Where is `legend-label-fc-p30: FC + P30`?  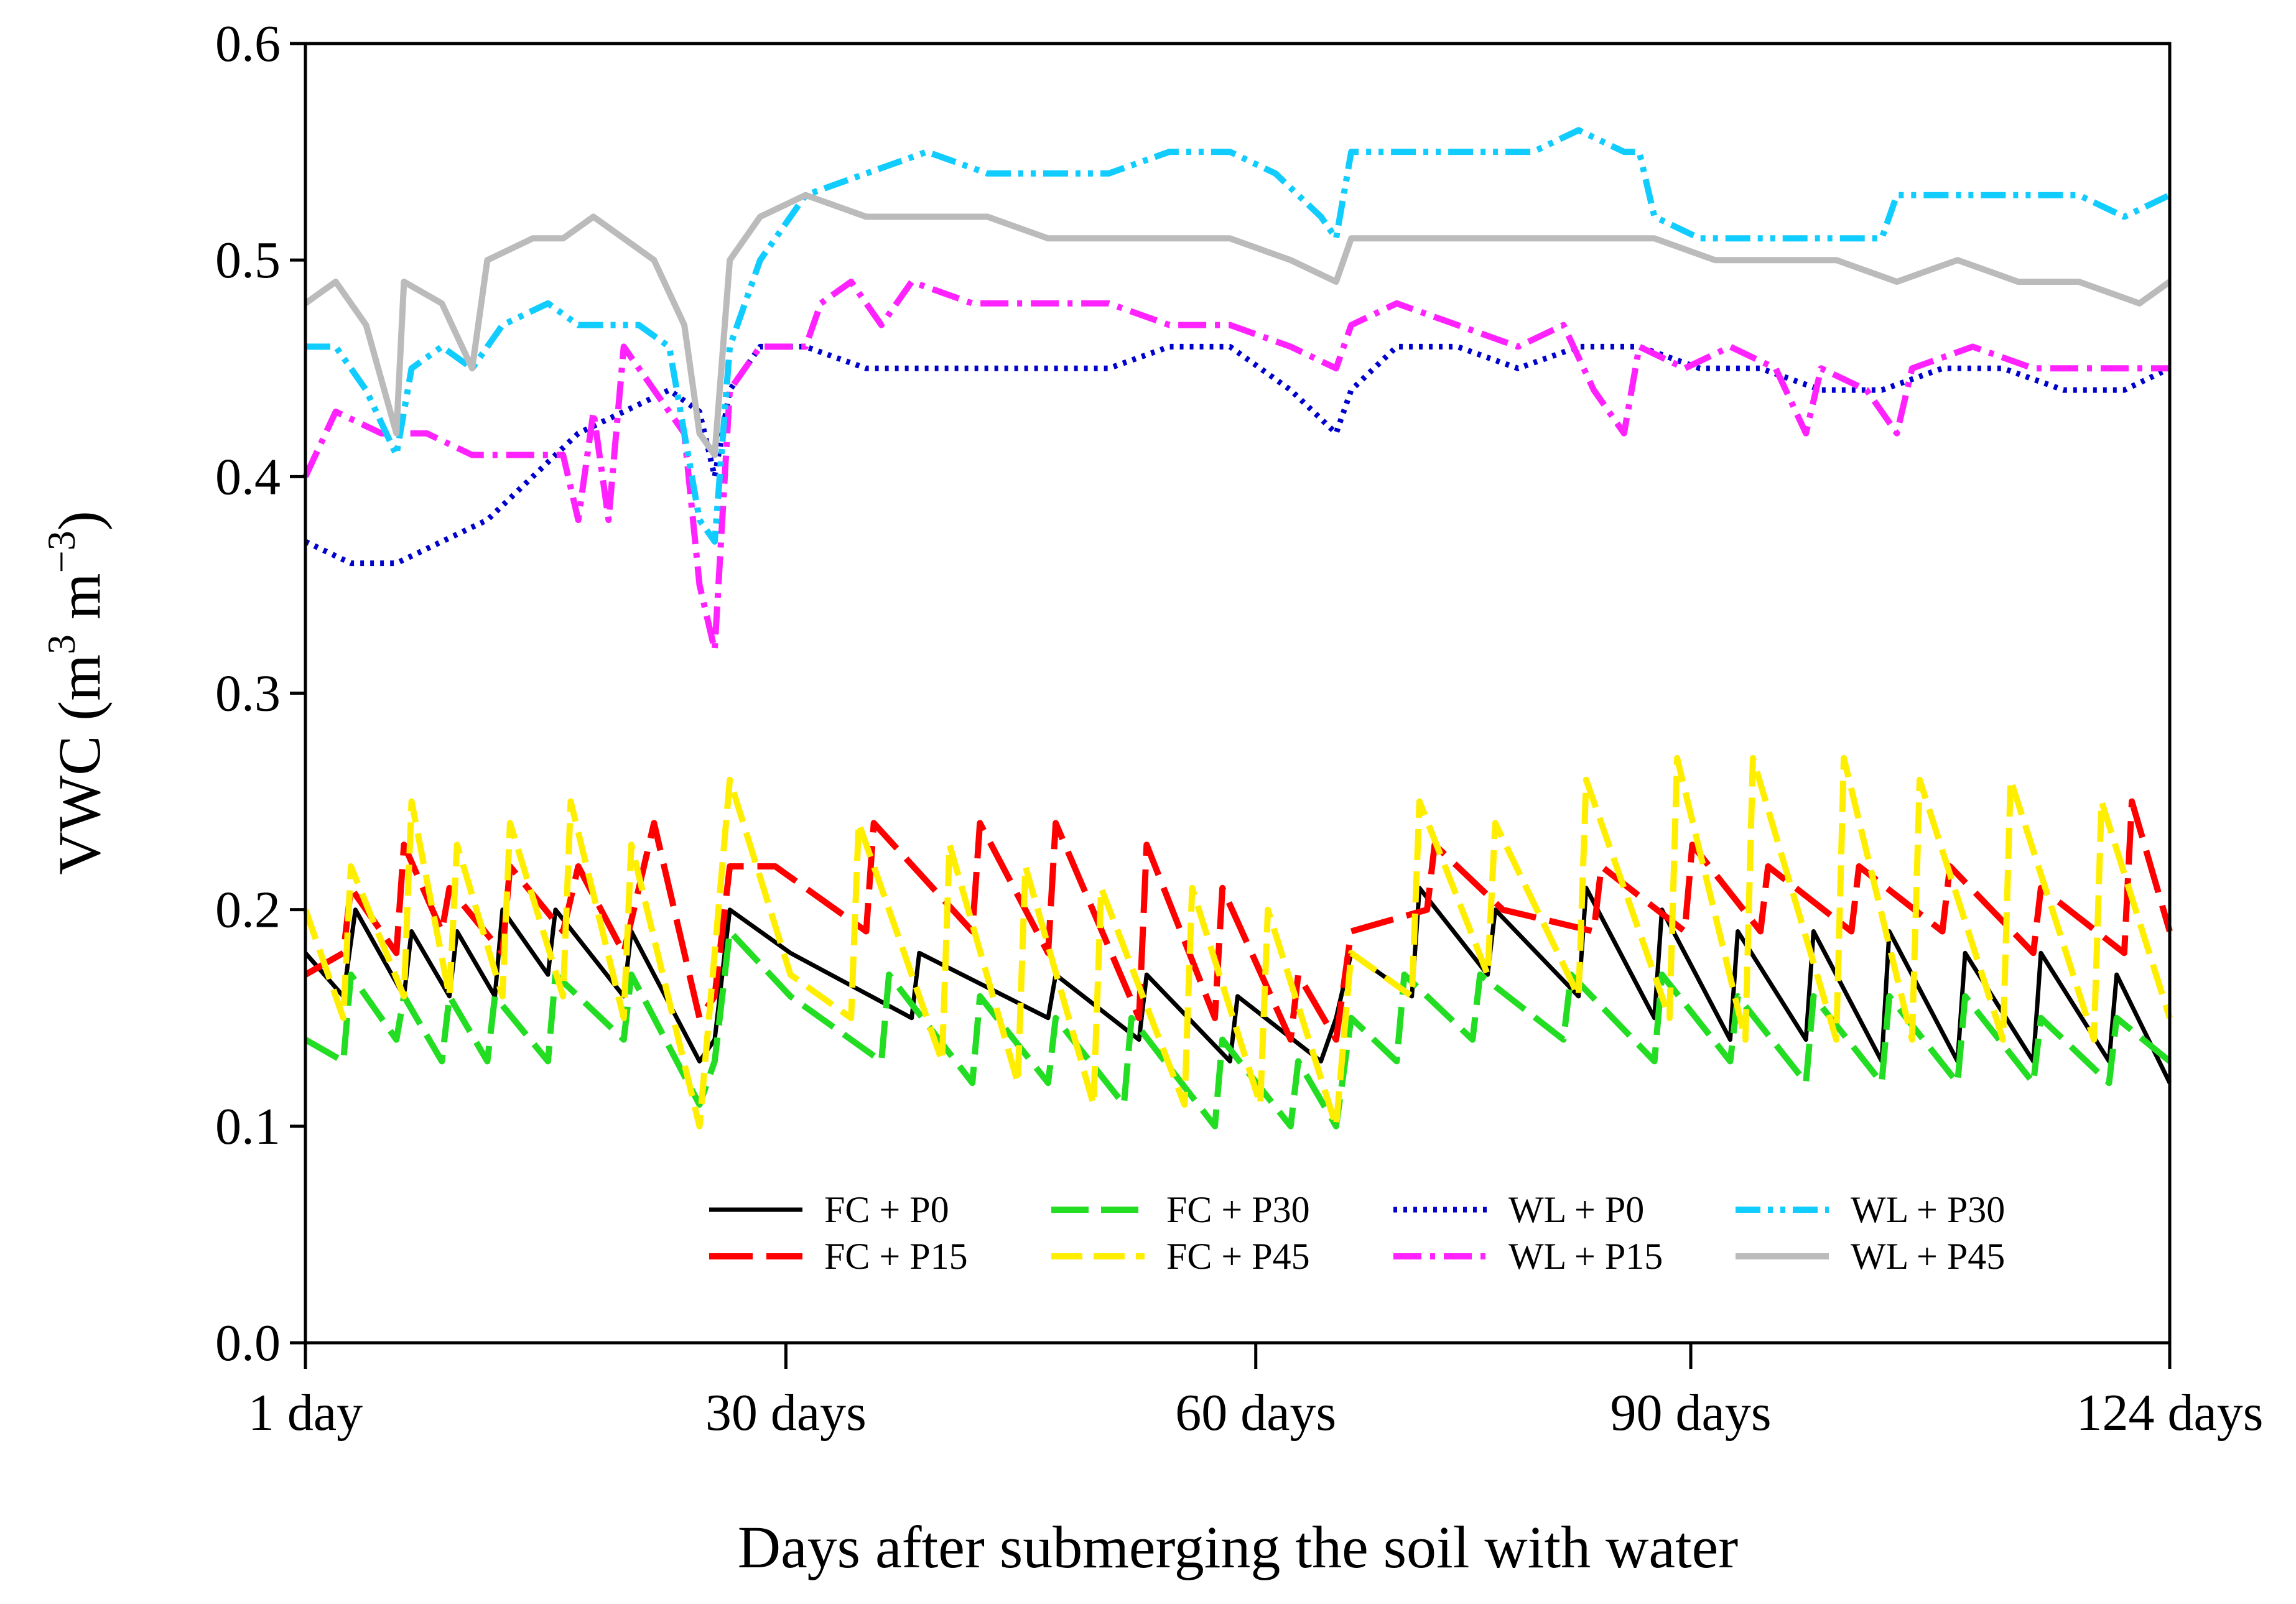 legend-label-fc-p30: FC + P30 is located at coordinates (1238, 1209).